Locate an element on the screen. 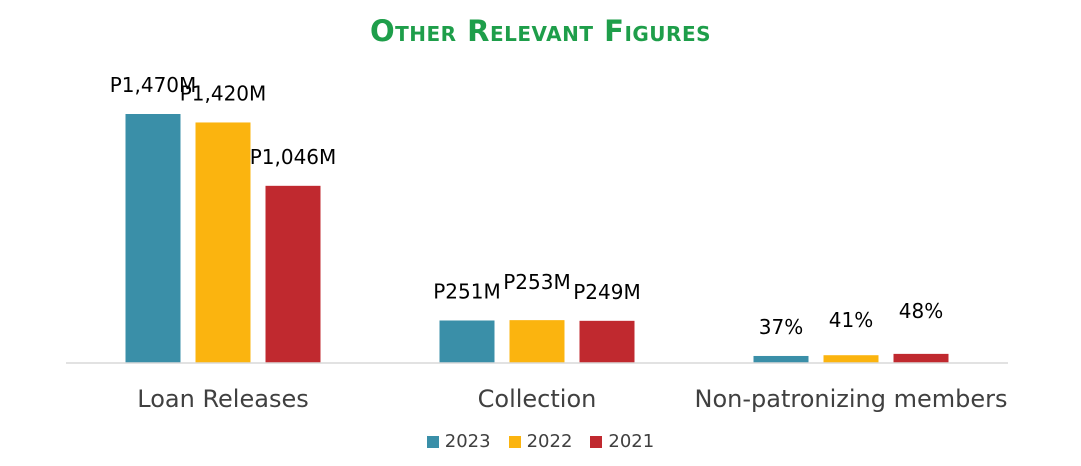 The image size is (1081, 466). category-label-1: Collection is located at coordinates (537, 399).